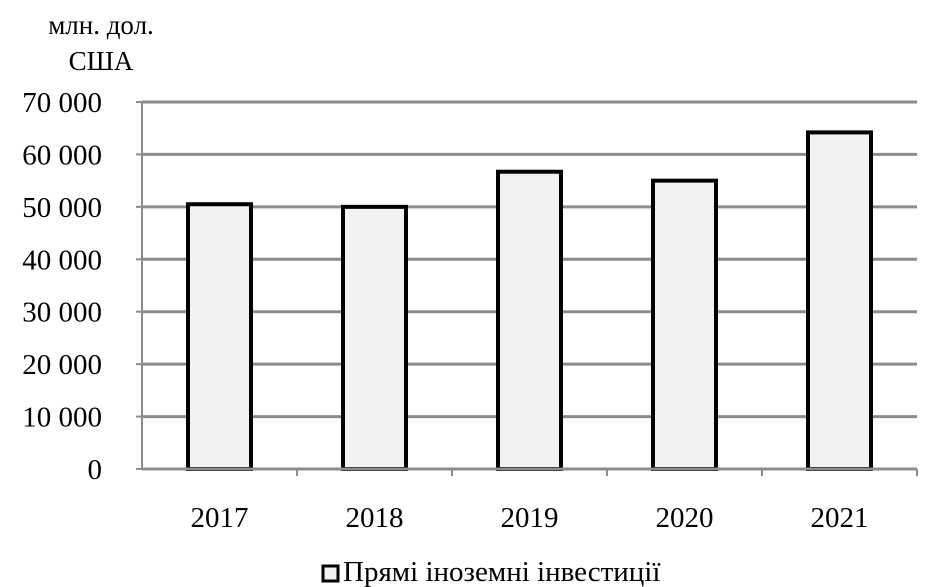  Describe the element at coordinates (220, 518) in the screenshot. I see `x-tick-label: 2017` at that location.